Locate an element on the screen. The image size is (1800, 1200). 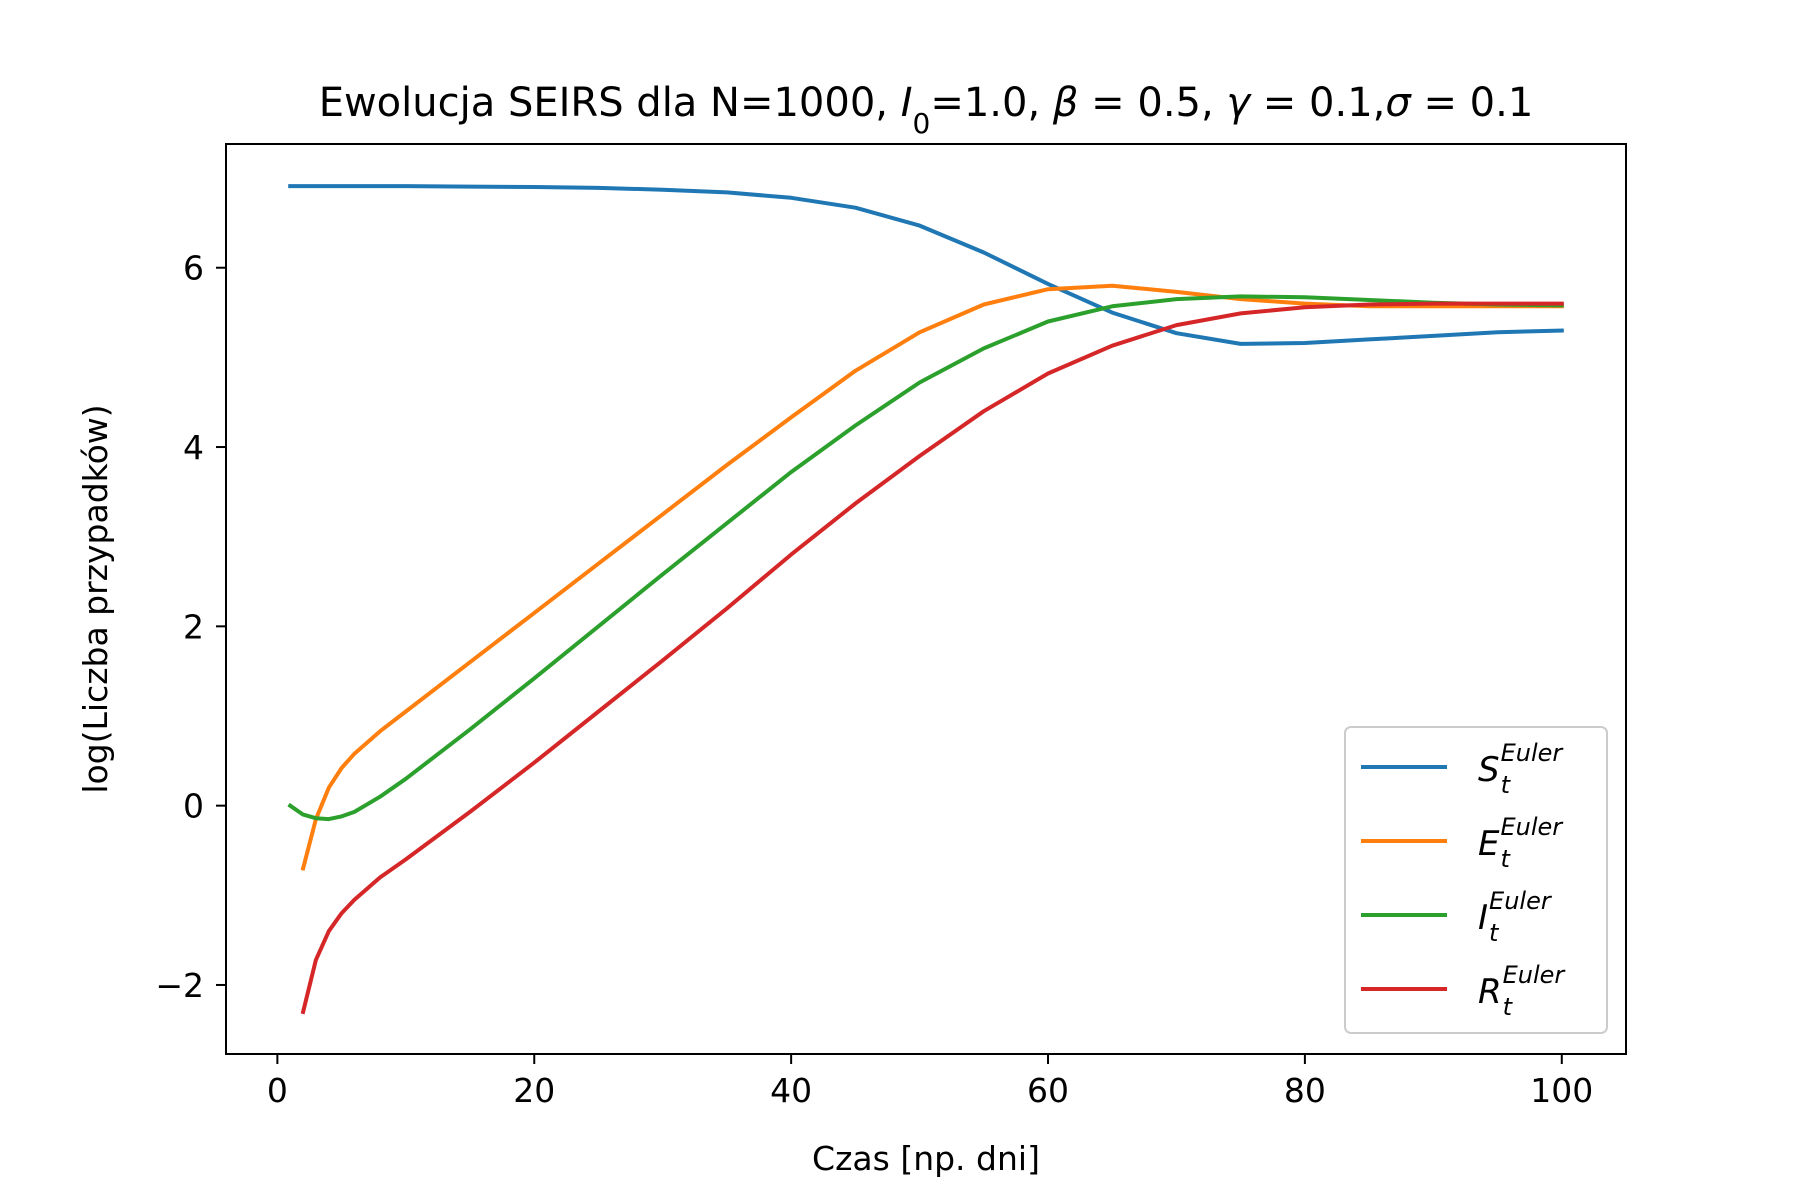
x-axis-label: Czas [np. dni] is located at coordinates (926, 1158).